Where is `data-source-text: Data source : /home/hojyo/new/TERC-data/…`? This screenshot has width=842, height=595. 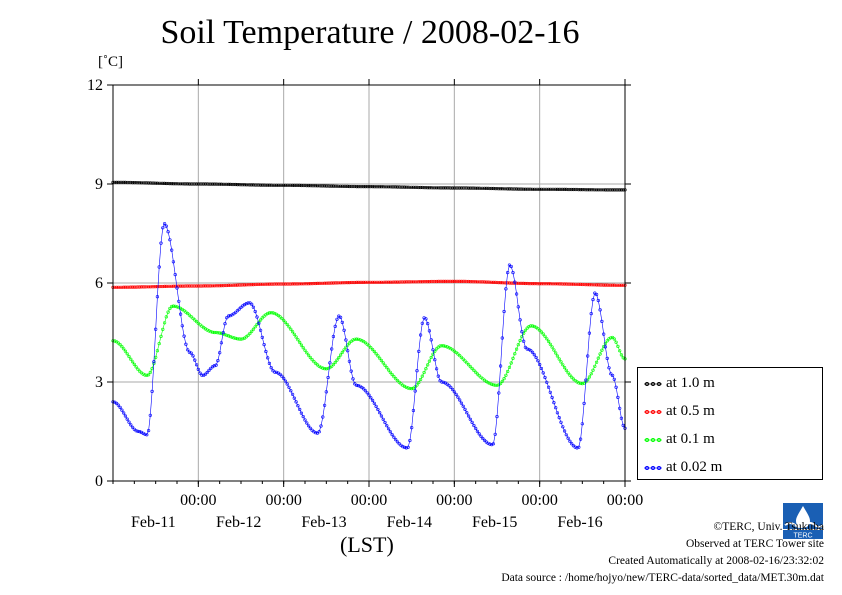 data-source-text: Data source : /home/hojyo/new/TERC-data/… is located at coordinates (662, 578).